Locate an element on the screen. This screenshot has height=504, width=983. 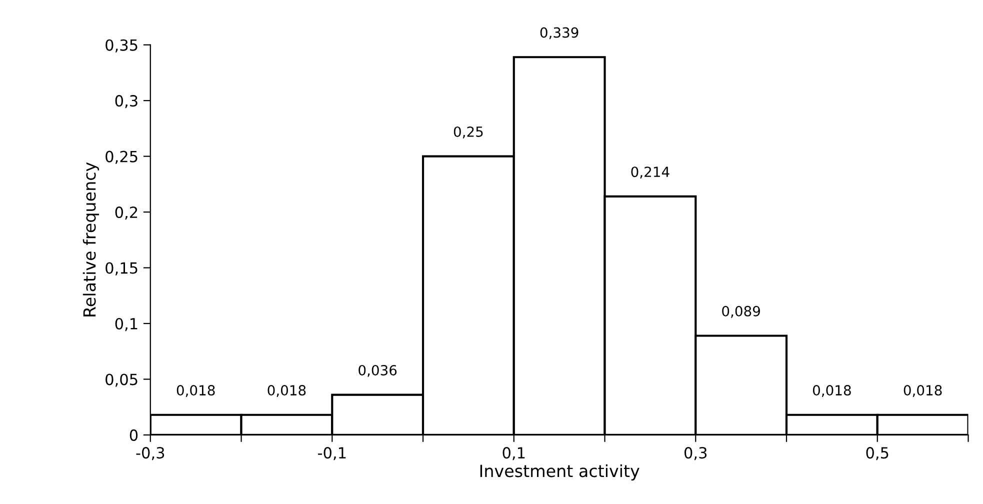
x-tick-label: 0,5 is located at coordinates (877, 453).